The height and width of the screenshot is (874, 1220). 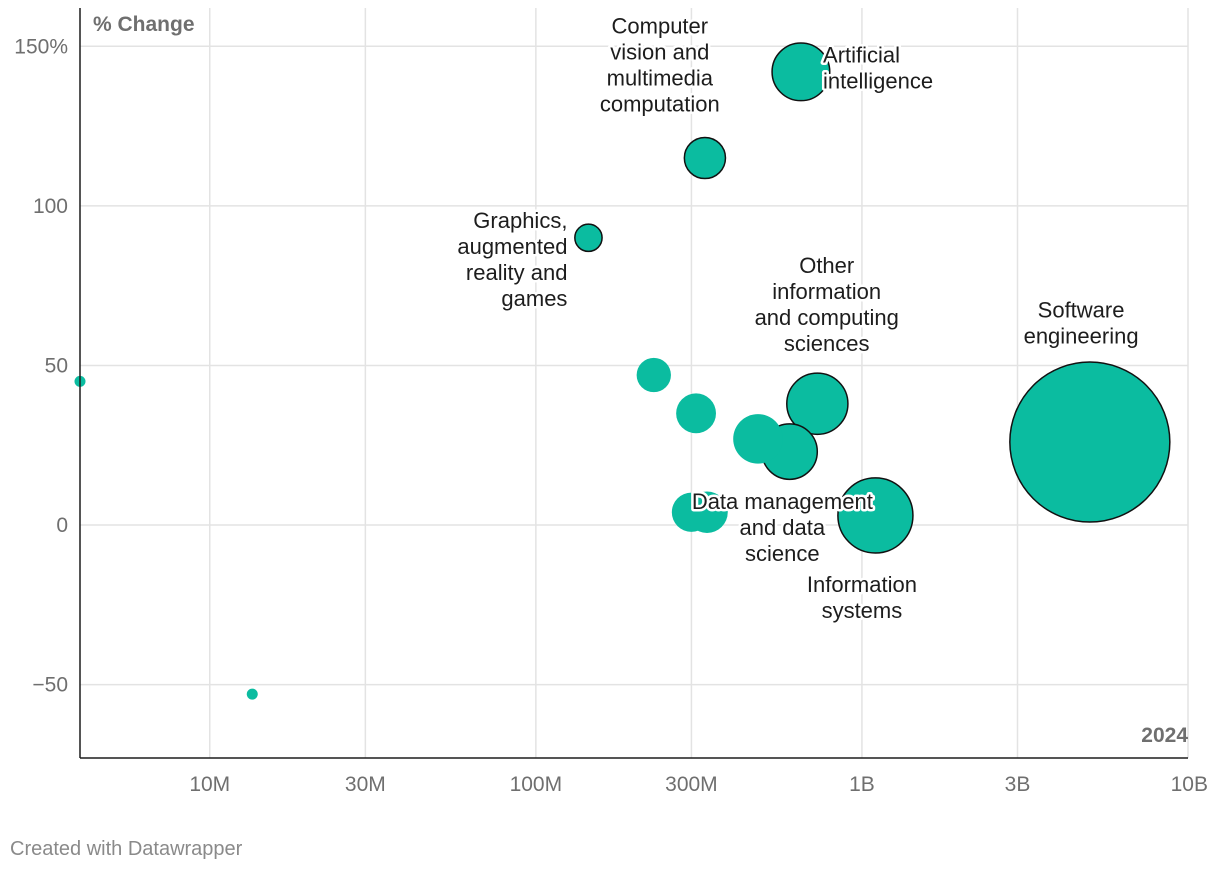 I want to click on annotation-text: Other, so click(x=826, y=265).